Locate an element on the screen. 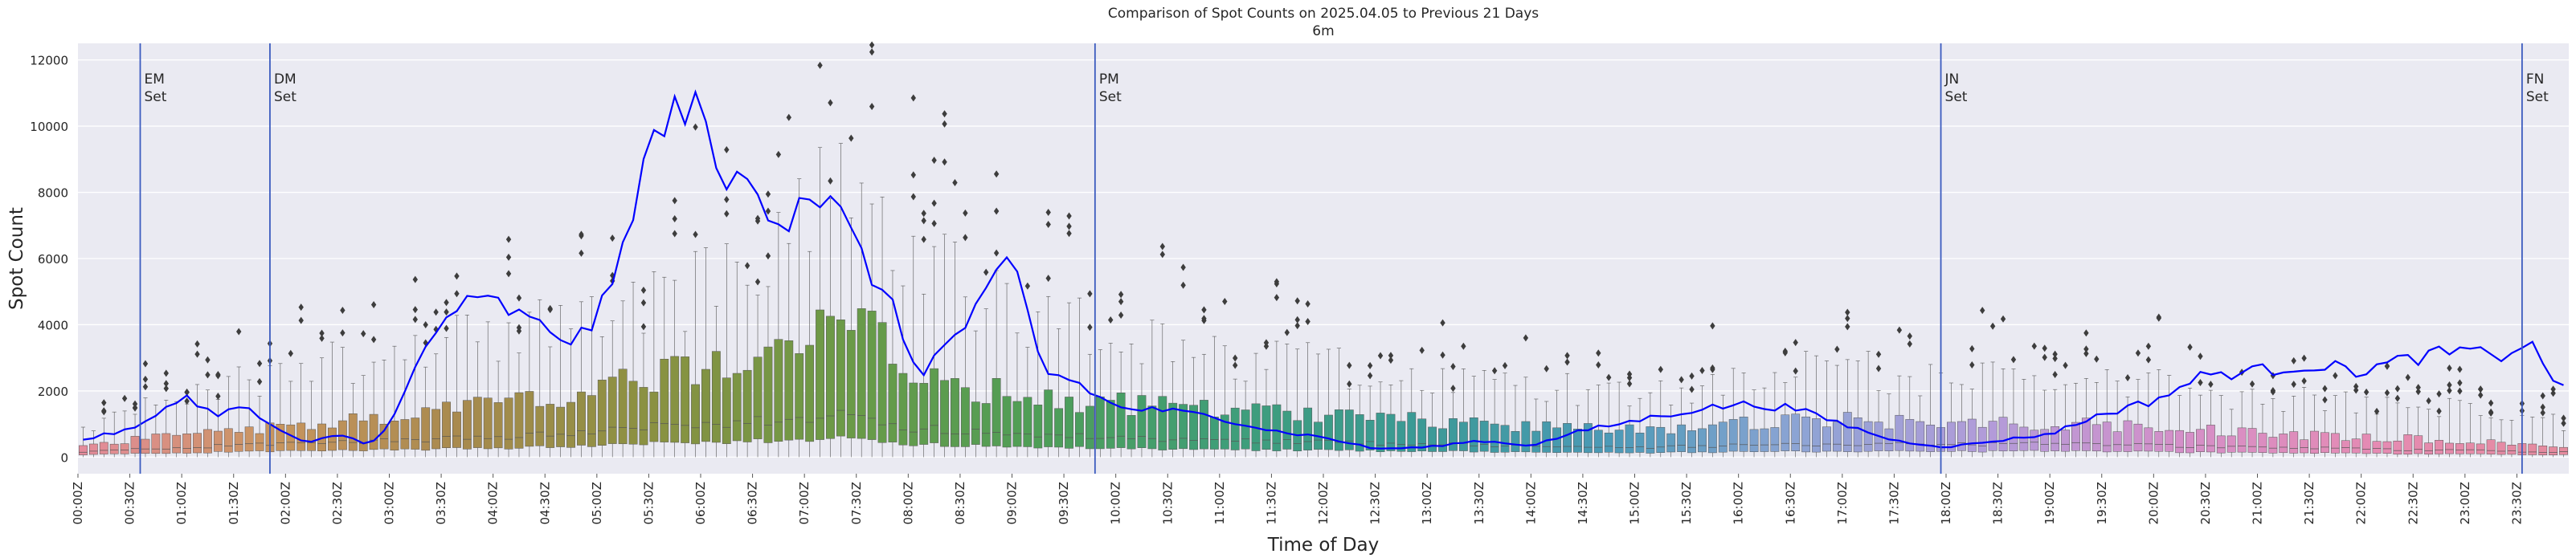 Image resolution: width=2576 pixels, height=558 pixels. x-tick-label: 23:30Z is located at coordinates (2516, 503).